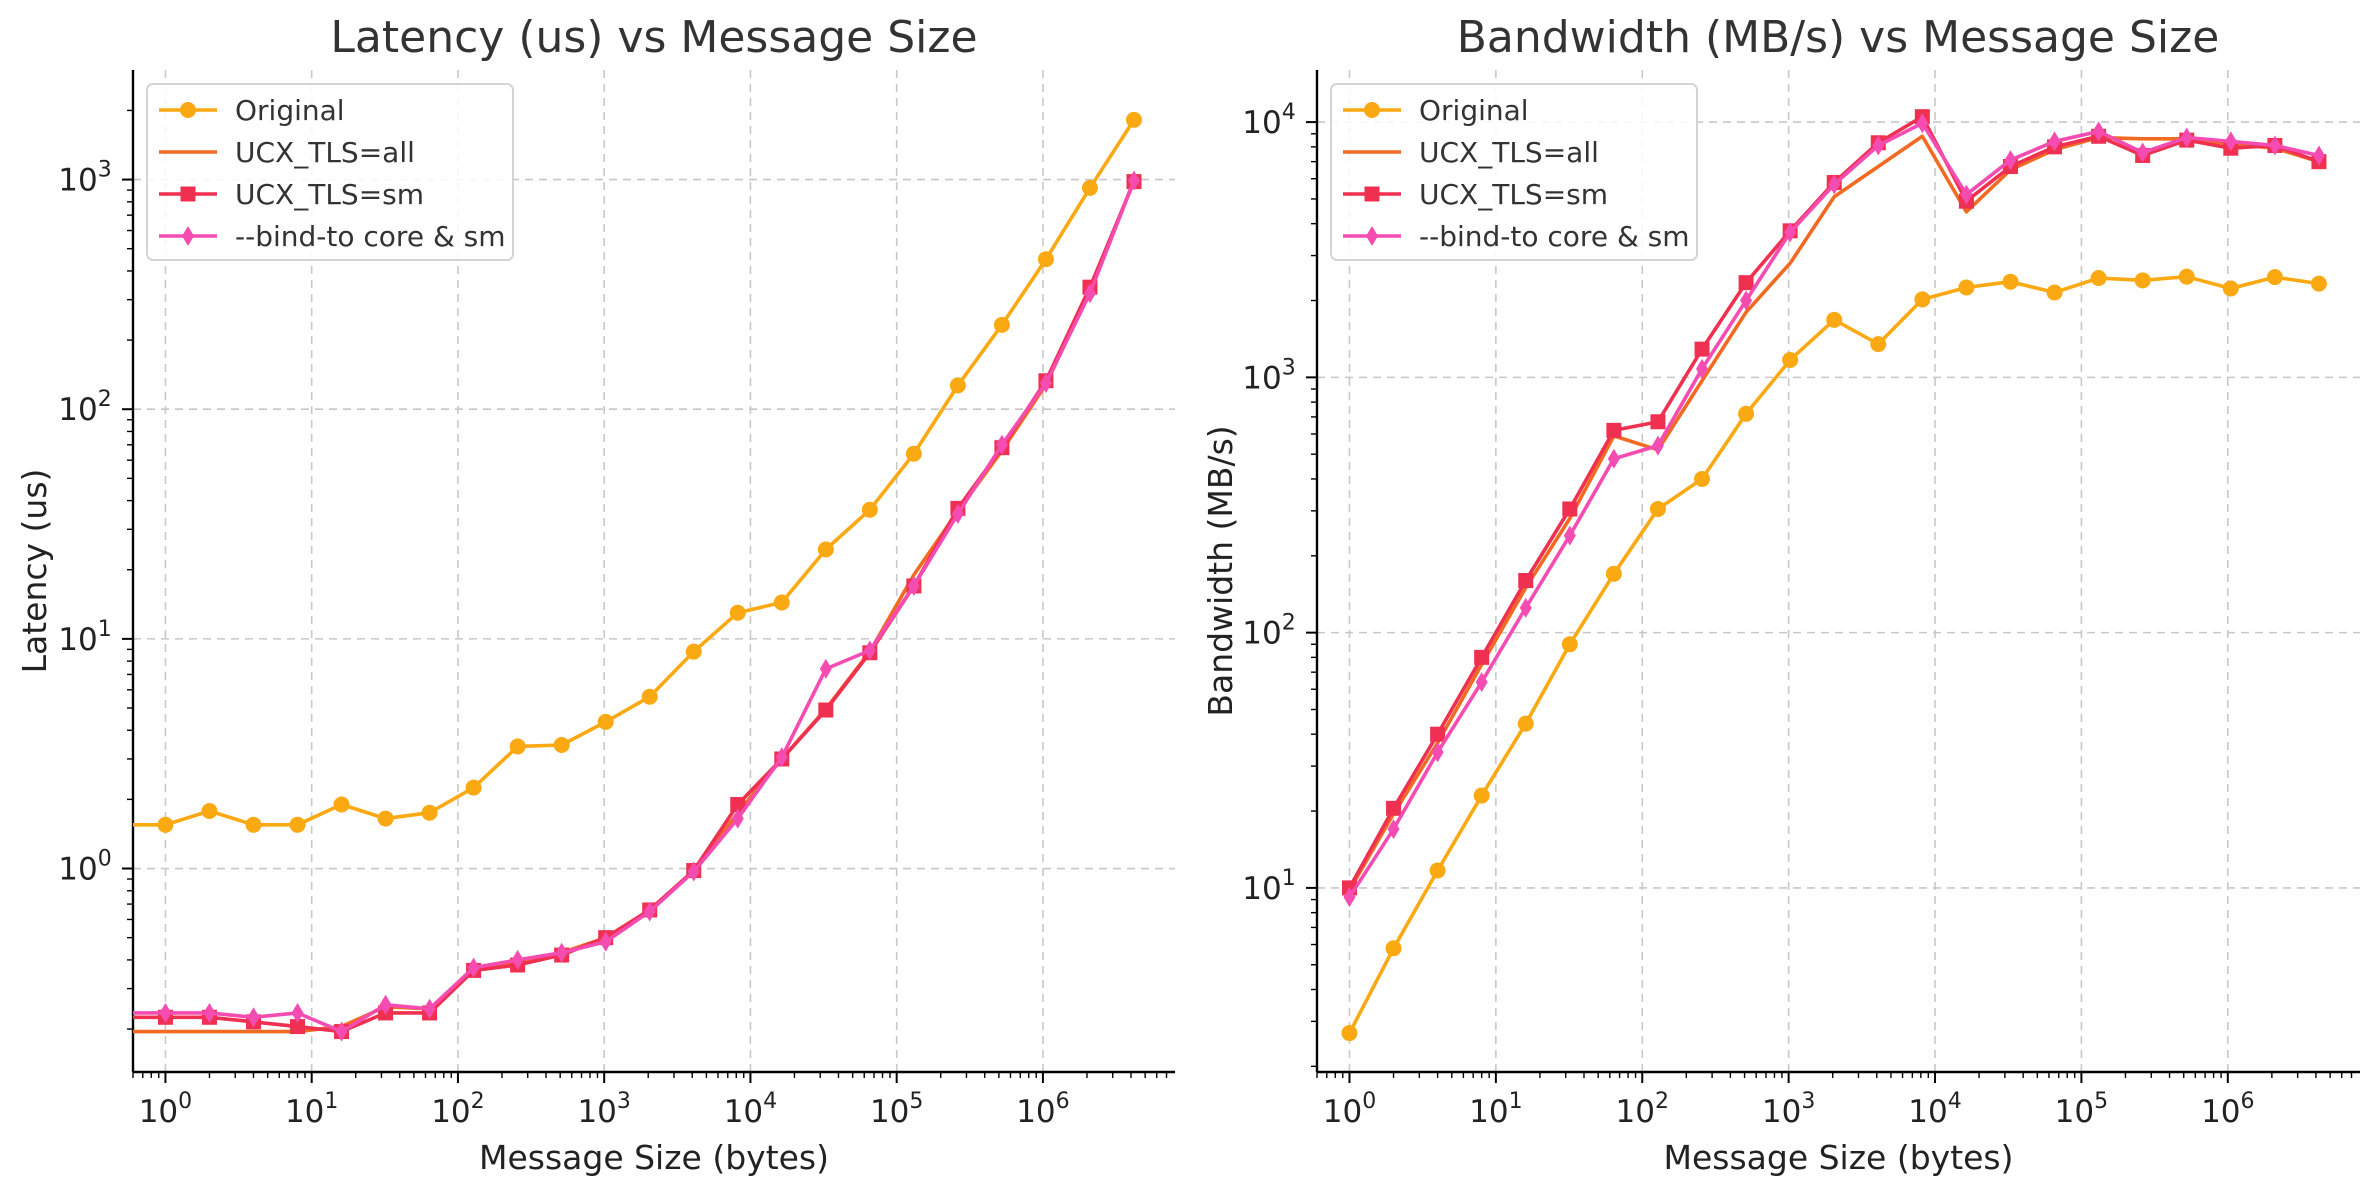 The width and height of the screenshot is (2379, 1184). What do you see at coordinates (34, 571) in the screenshot?
I see `y-axis-label: Latency (us)` at bounding box center [34, 571].